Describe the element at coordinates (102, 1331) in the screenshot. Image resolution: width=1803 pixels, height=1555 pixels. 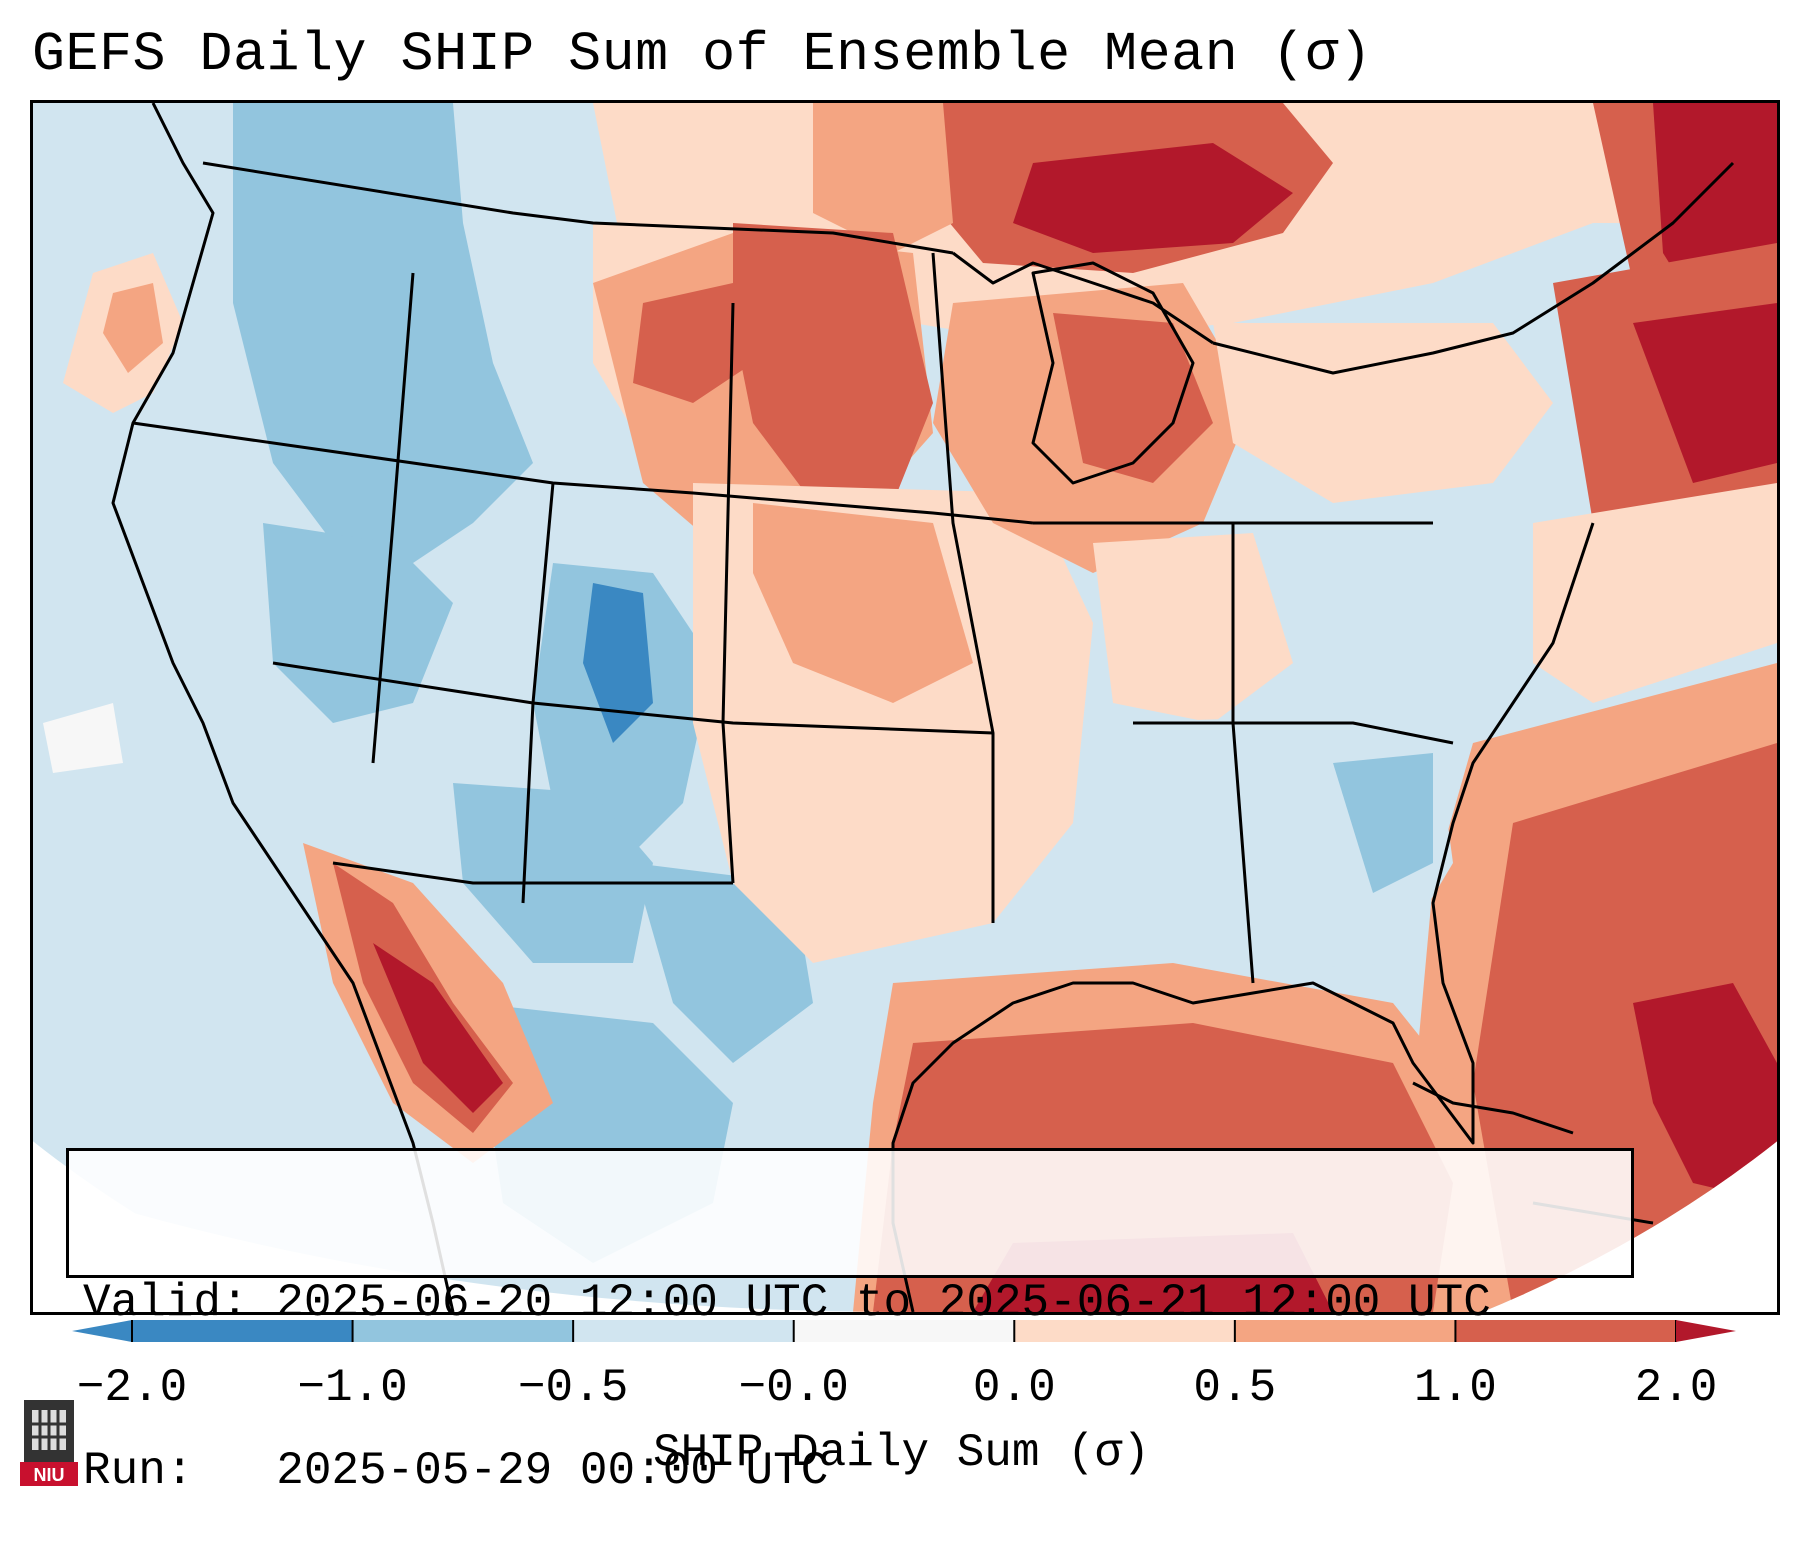
I see `colorbar-extend-low` at that location.